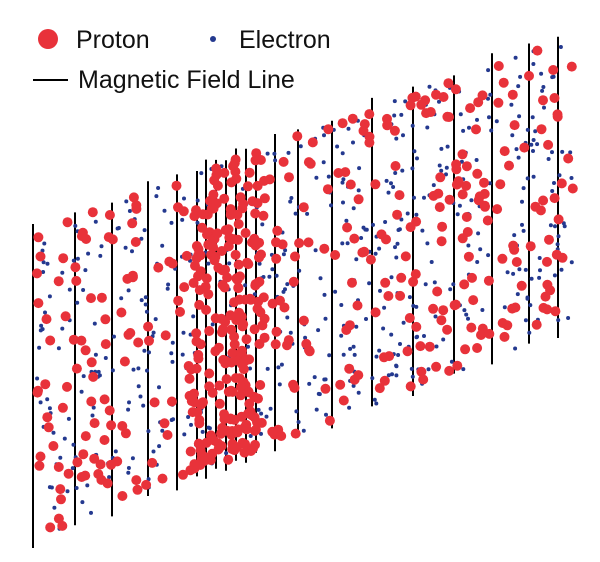  What do you see at coordinates (48, 39) in the screenshot?
I see `proton-legend-marker` at bounding box center [48, 39].